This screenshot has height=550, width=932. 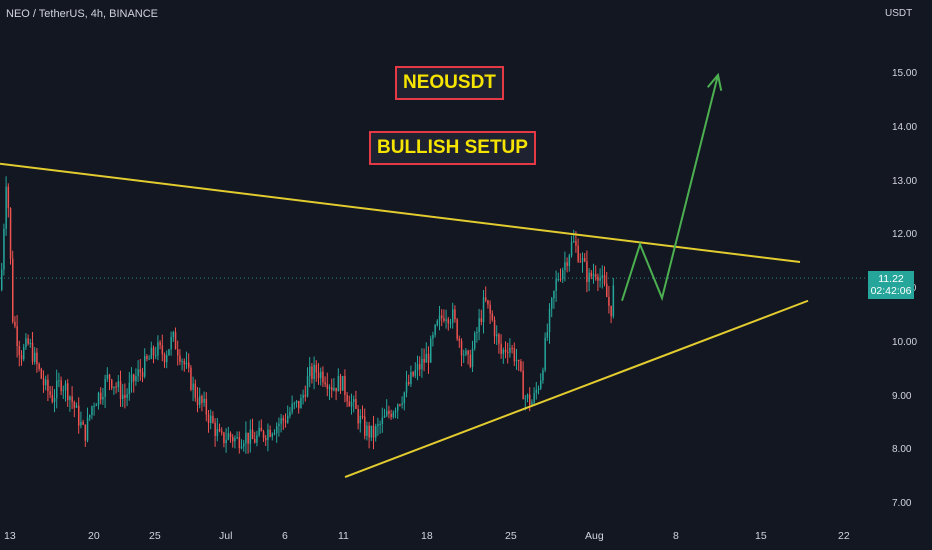 I want to click on x-tick-label: 18, so click(x=427, y=536).